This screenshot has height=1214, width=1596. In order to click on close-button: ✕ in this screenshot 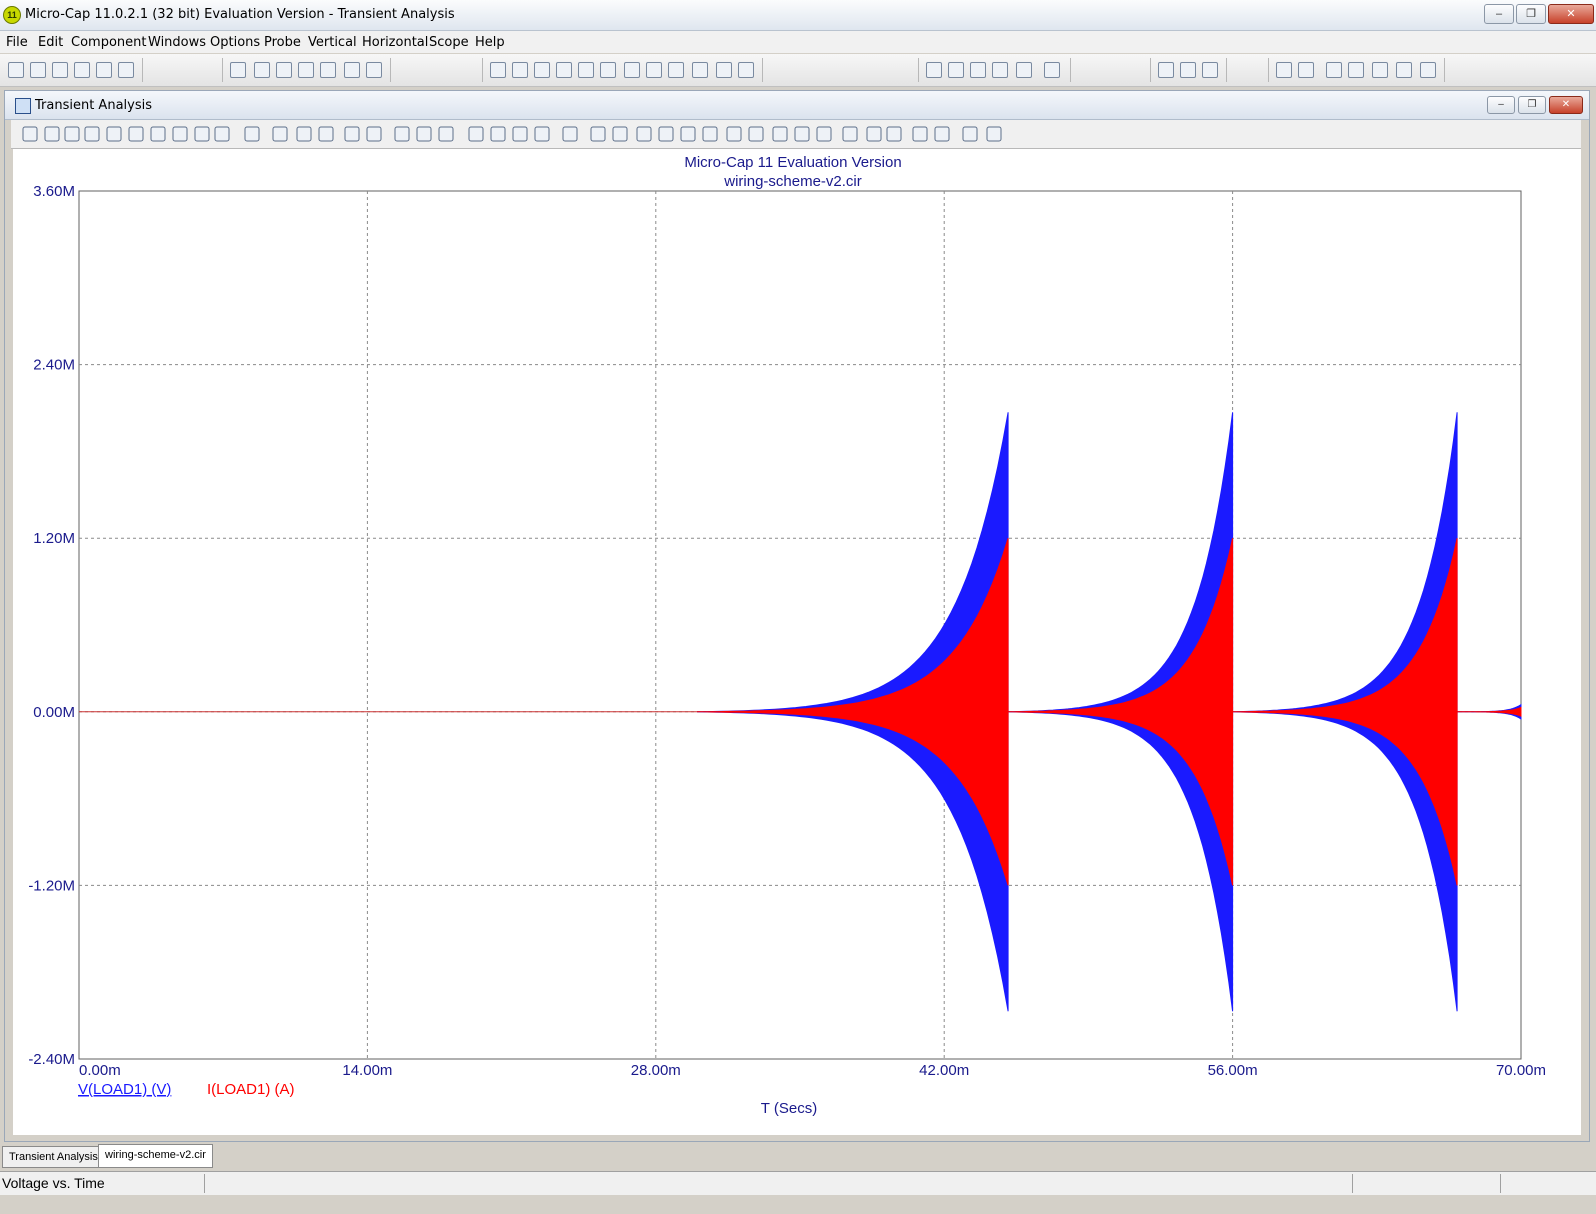, I will do `click(1571, 14)`.